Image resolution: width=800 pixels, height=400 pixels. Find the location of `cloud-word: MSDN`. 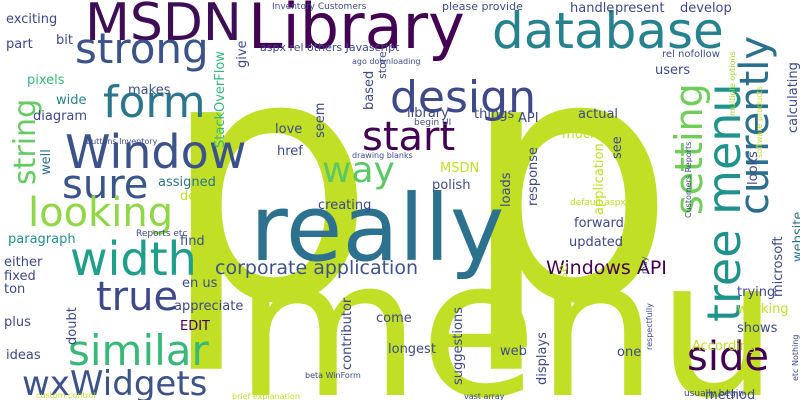

cloud-word: MSDN is located at coordinates (163, 26).